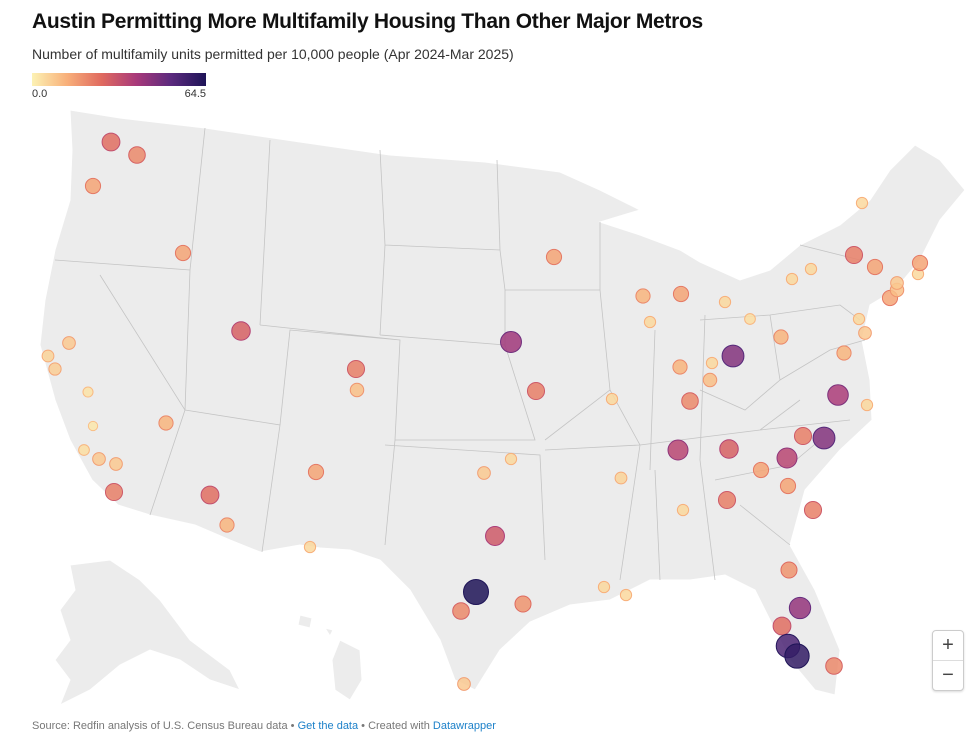 This screenshot has width=980, height=755. What do you see at coordinates (328, 726) in the screenshot?
I see `get-data-link: Get the data` at bounding box center [328, 726].